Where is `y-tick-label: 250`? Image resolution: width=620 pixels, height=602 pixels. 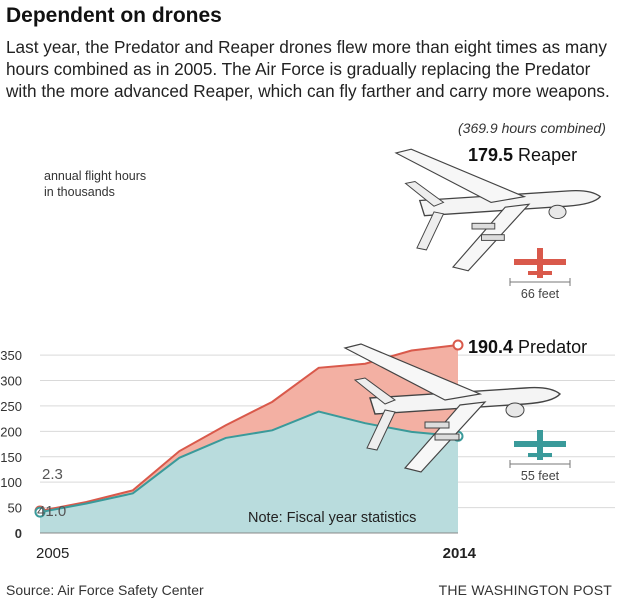
y-tick-label: 250 is located at coordinates (11, 406).